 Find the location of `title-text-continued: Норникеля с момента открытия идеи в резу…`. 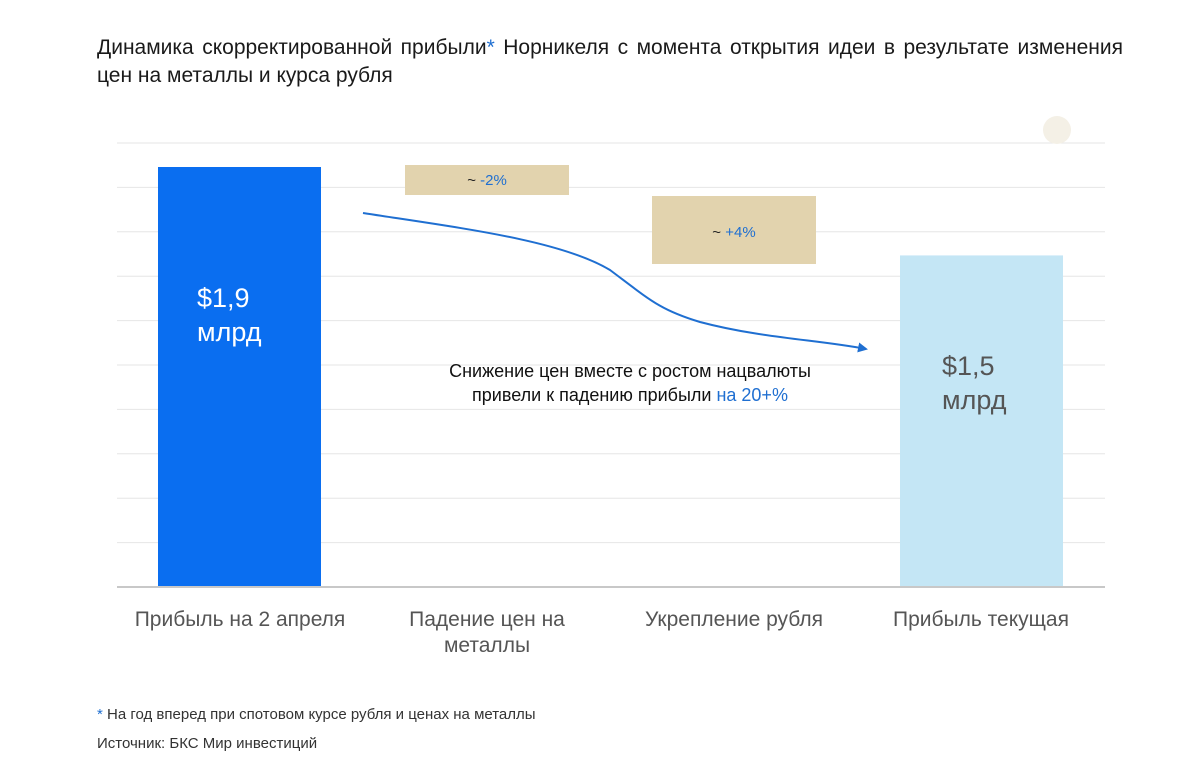

title-text-continued: Норникеля с момента открытия идеи в резу… is located at coordinates (610, 61).